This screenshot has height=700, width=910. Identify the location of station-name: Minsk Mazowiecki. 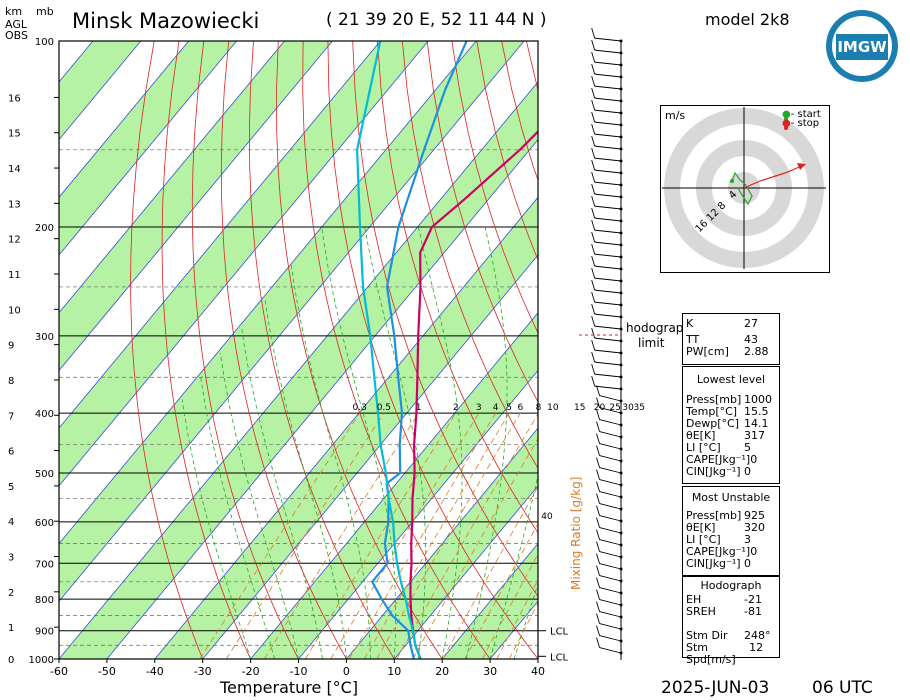
(166, 21).